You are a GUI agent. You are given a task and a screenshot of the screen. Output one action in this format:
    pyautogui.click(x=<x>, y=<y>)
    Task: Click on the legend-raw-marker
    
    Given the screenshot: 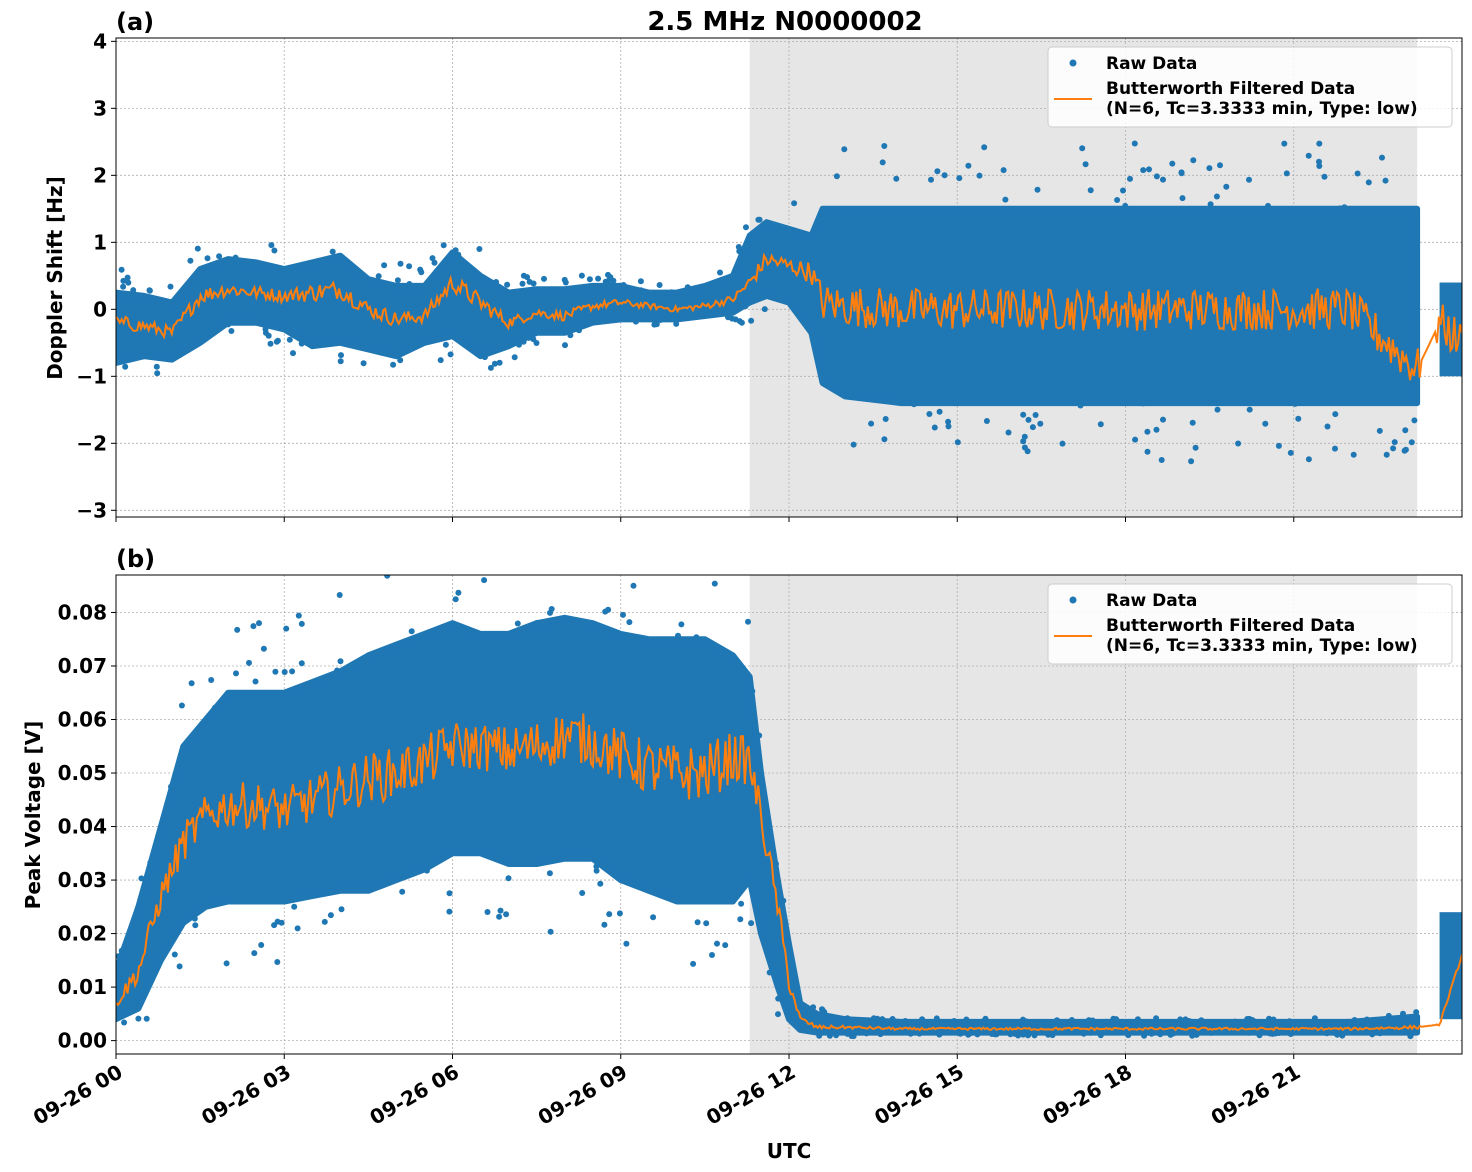 What is the action you would take?
    pyautogui.click(x=1073, y=63)
    